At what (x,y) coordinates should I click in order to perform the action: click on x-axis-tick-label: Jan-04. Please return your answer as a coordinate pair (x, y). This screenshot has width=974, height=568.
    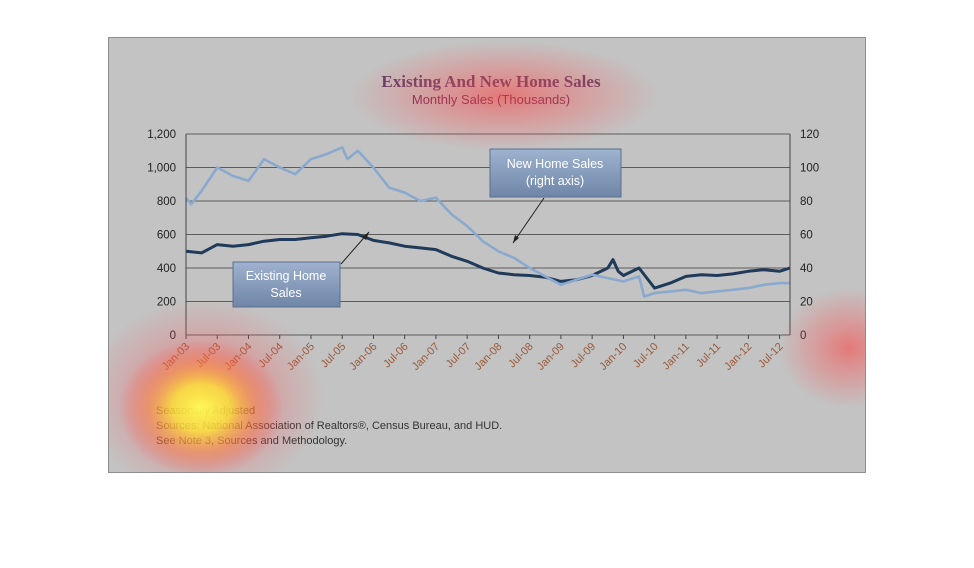
    Looking at the image, I should click on (238, 357).